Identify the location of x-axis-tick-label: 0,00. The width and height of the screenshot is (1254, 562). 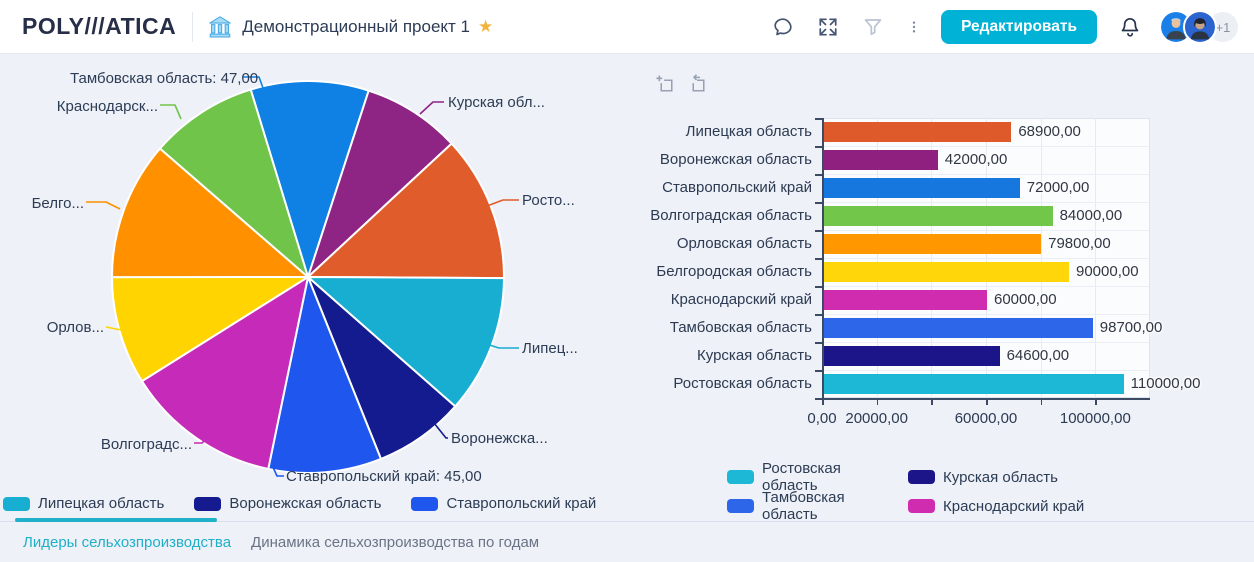
(822, 418).